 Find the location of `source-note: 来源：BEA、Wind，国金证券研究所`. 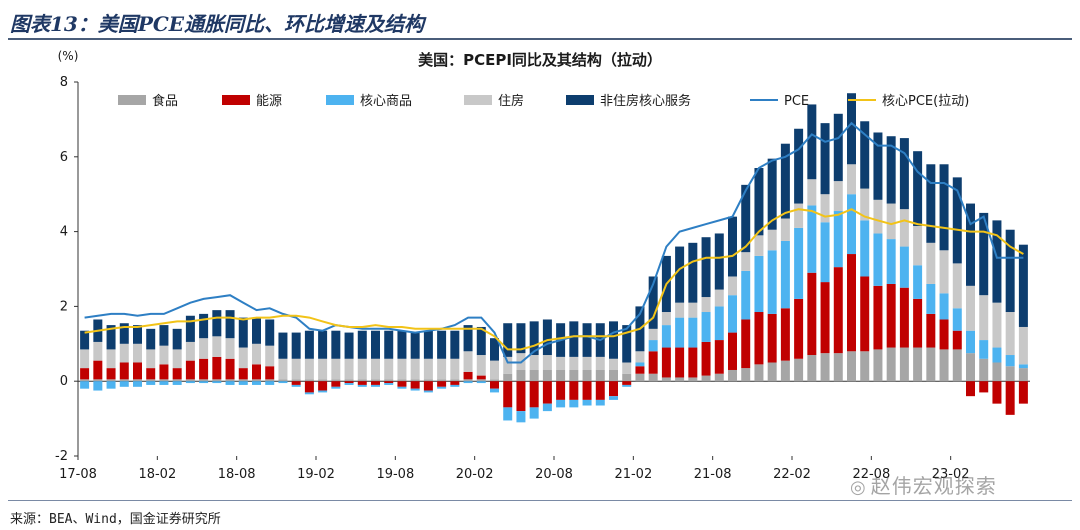

source-note: 来源：BEA、Wind，国金证券研究所 is located at coordinates (115, 519).